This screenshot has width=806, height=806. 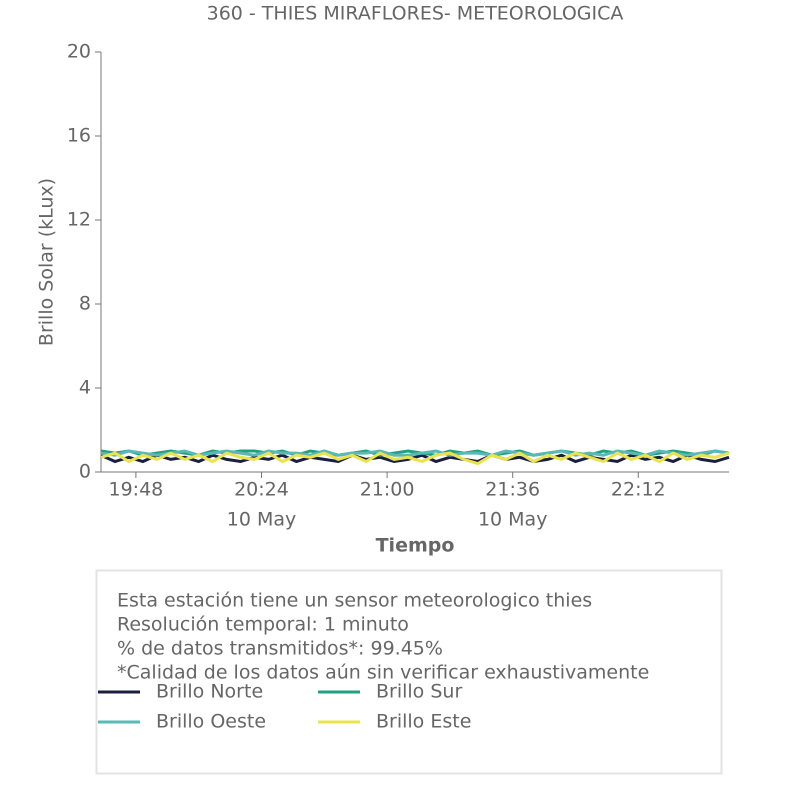 What do you see at coordinates (280, 649) in the screenshot?
I see `info-line: % de datos transmitidos*: 99.45%` at bounding box center [280, 649].